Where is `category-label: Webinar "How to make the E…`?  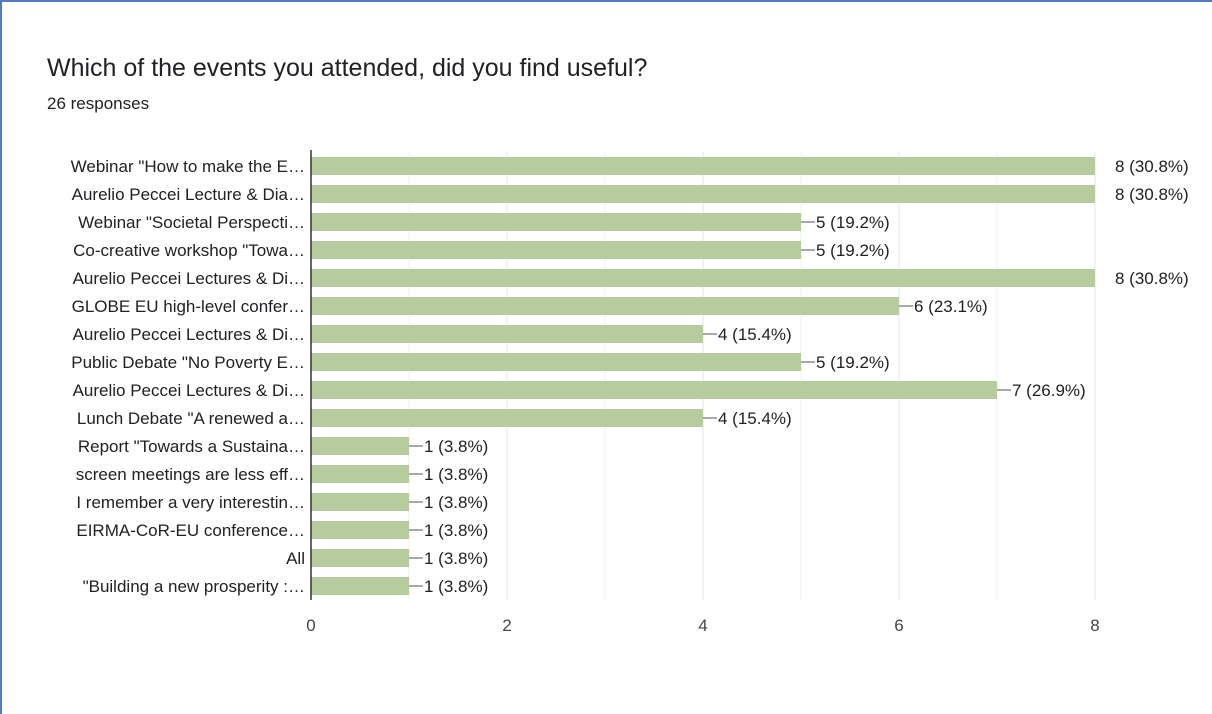
category-label: Webinar "How to make the E… is located at coordinates (188, 166).